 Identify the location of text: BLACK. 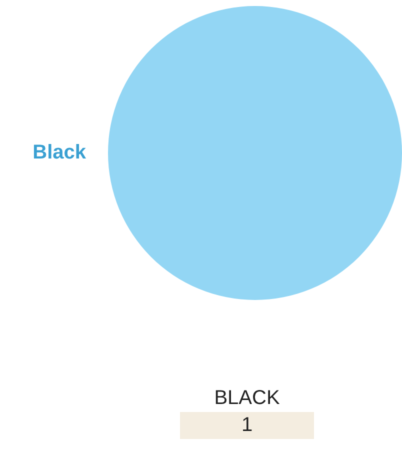
(247, 398).